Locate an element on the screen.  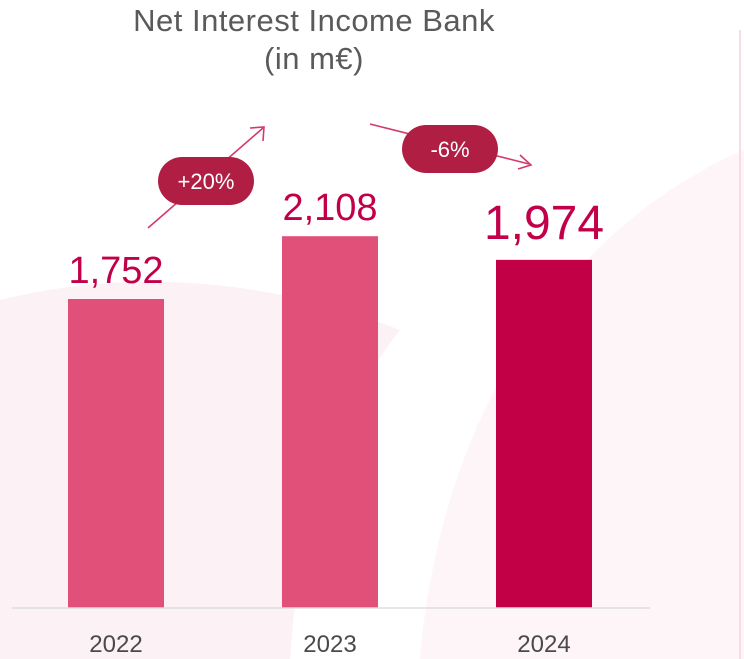
growth-annotation-2022-2023: +20% is located at coordinates (206, 177).